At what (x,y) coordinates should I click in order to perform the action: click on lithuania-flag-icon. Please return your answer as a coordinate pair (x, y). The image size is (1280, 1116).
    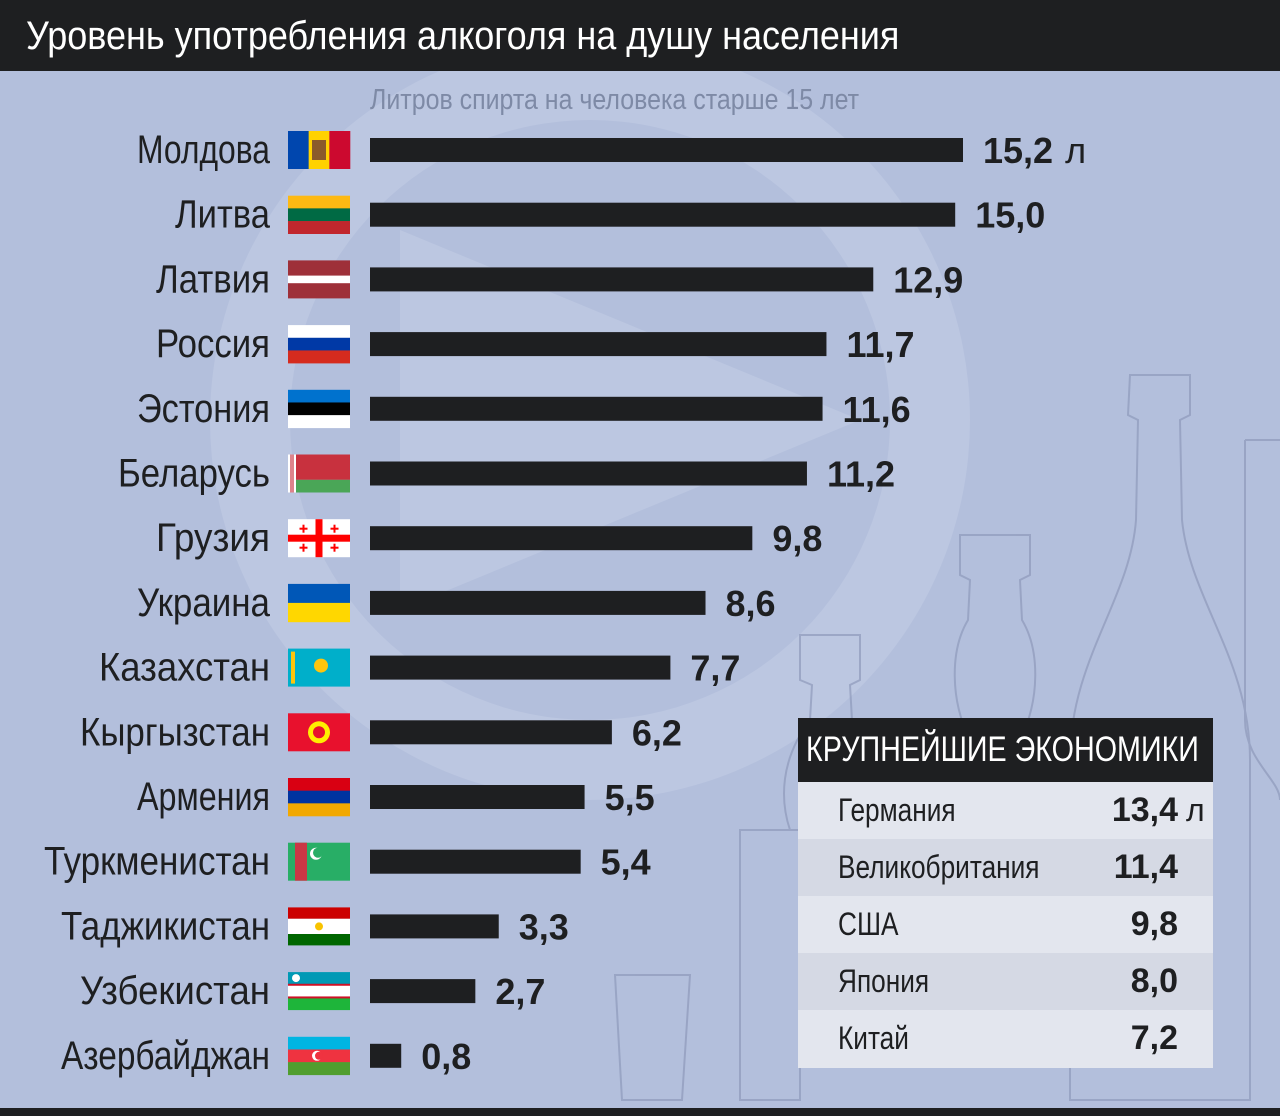
    Looking at the image, I should click on (319, 214).